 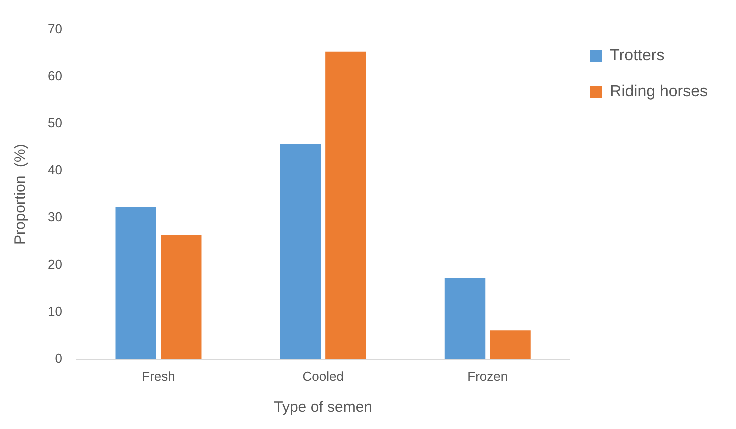 What do you see at coordinates (323, 376) in the screenshot?
I see `x-tick-label: Cooled` at bounding box center [323, 376].